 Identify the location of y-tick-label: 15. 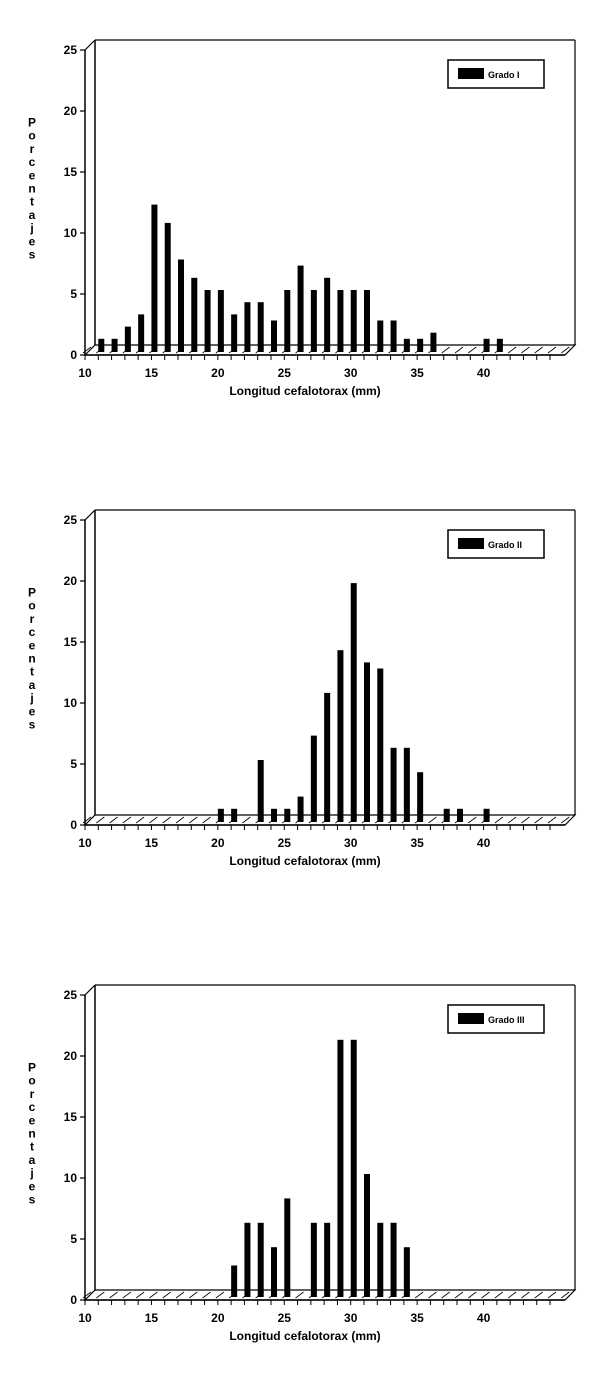
(71, 172).